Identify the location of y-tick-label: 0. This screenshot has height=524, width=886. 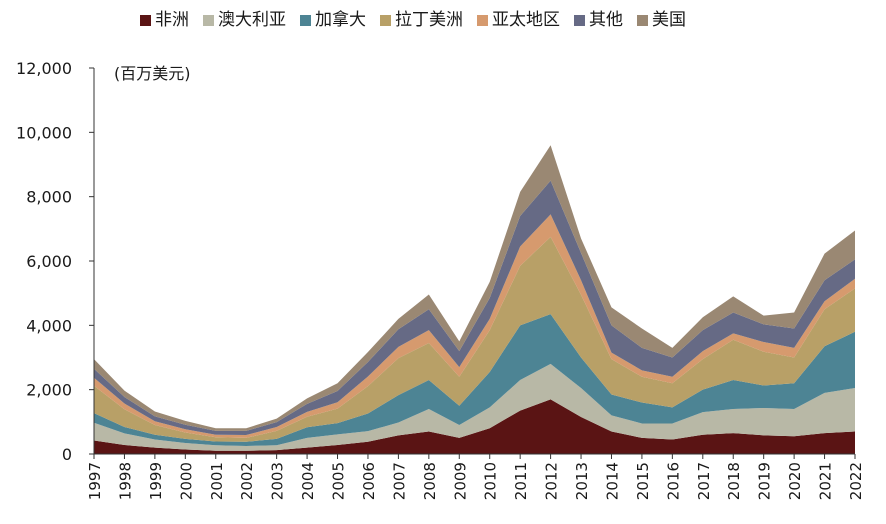
(67, 454).